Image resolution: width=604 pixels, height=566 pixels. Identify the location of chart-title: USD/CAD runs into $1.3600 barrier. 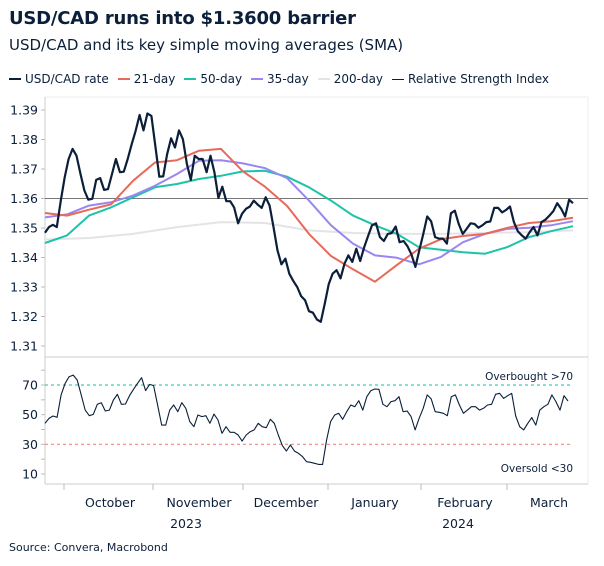
(182, 18).